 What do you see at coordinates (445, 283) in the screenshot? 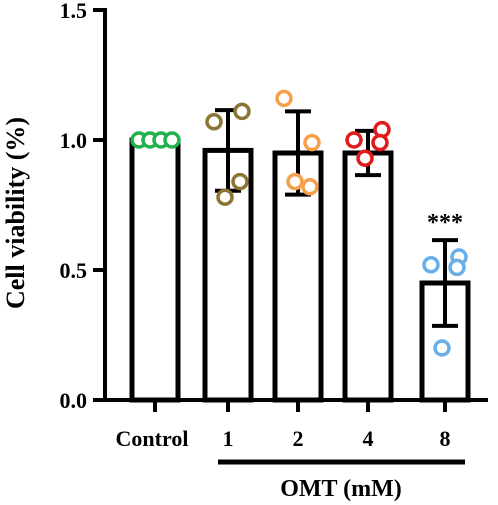
I see `error-bar` at bounding box center [445, 283].